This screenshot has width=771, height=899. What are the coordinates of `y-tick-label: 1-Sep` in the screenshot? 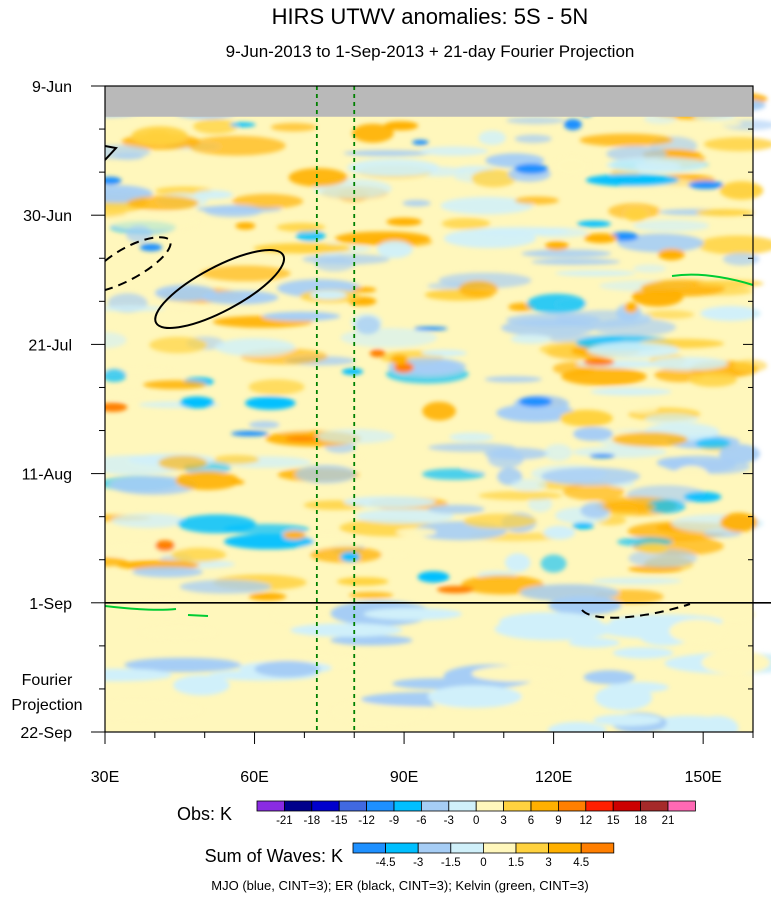 It's located at (50, 604).